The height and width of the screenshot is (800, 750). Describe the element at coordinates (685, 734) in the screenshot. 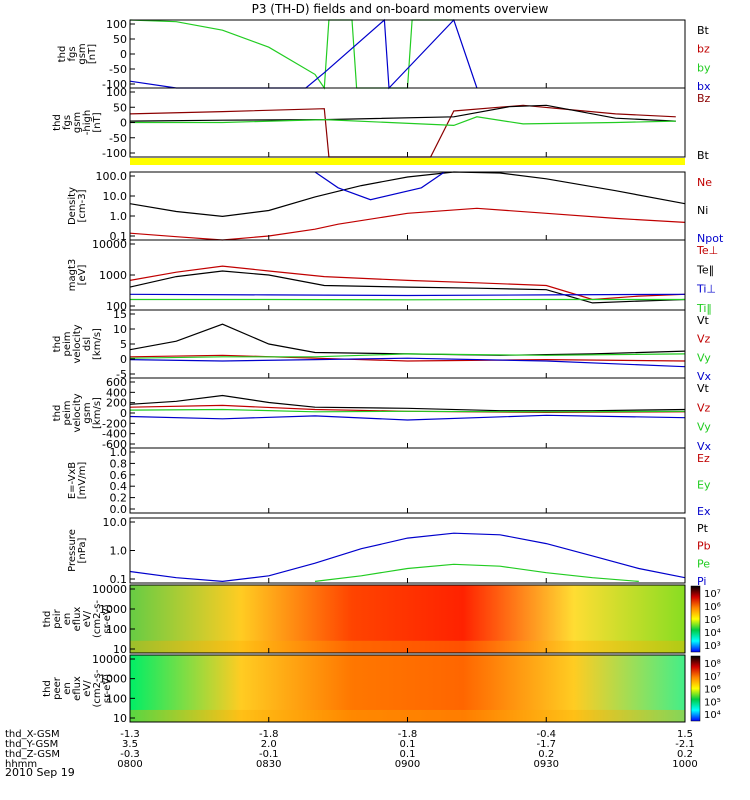

I see `ephemeris-value: 1.5` at that location.